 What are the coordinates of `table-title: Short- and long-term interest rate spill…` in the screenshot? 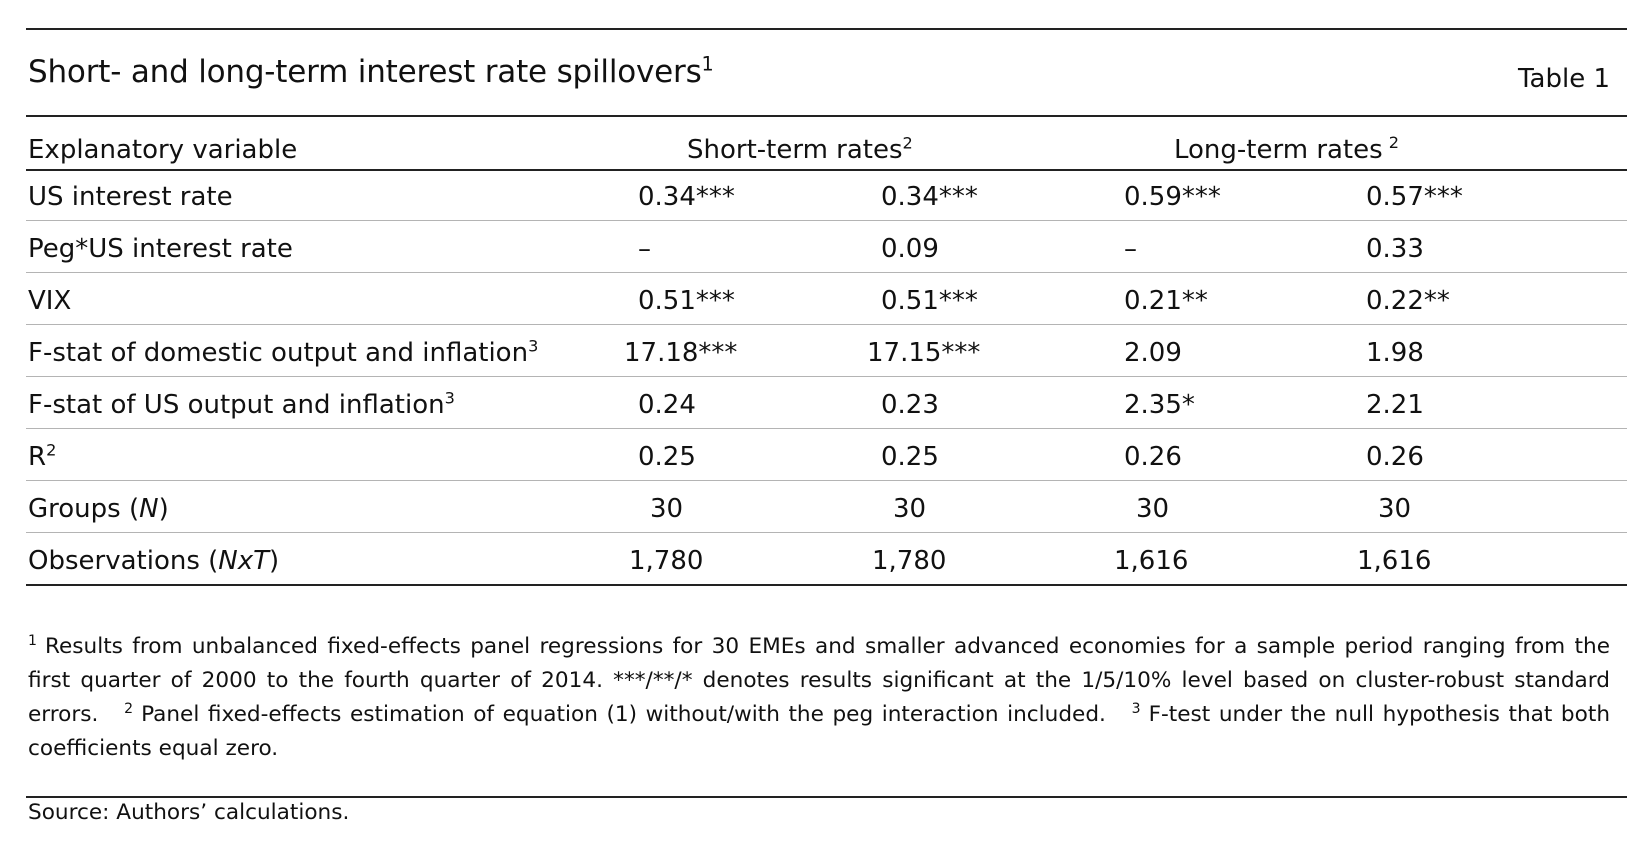 It's located at (371, 71).